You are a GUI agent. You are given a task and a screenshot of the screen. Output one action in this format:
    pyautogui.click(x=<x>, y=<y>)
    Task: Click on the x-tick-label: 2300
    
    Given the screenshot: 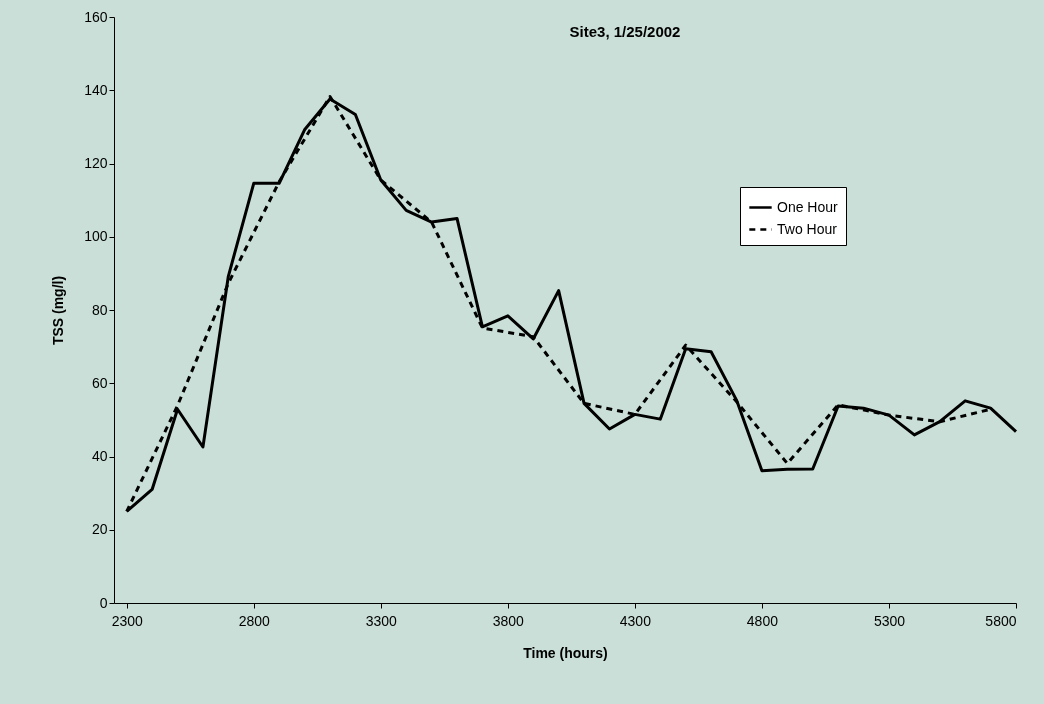 What is the action you would take?
    pyautogui.click(x=127, y=620)
    